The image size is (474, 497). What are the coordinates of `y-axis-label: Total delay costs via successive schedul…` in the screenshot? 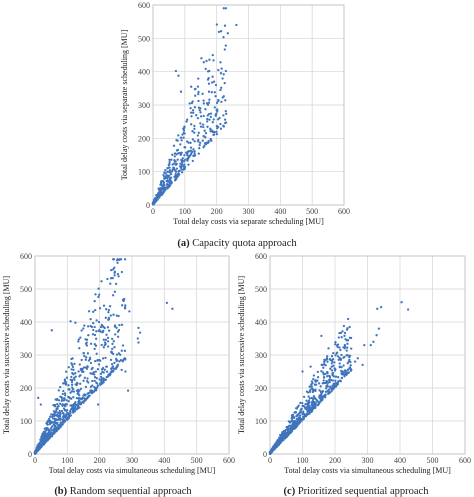 It's located at (241, 355).